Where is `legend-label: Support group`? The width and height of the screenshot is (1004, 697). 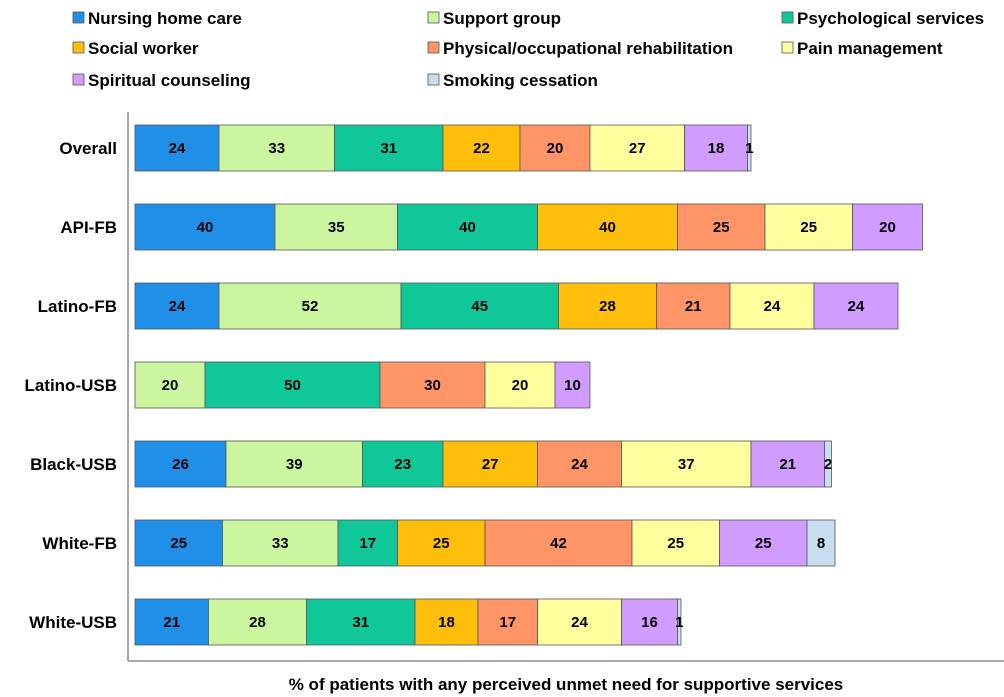 legend-label: Support group is located at coordinates (502, 18).